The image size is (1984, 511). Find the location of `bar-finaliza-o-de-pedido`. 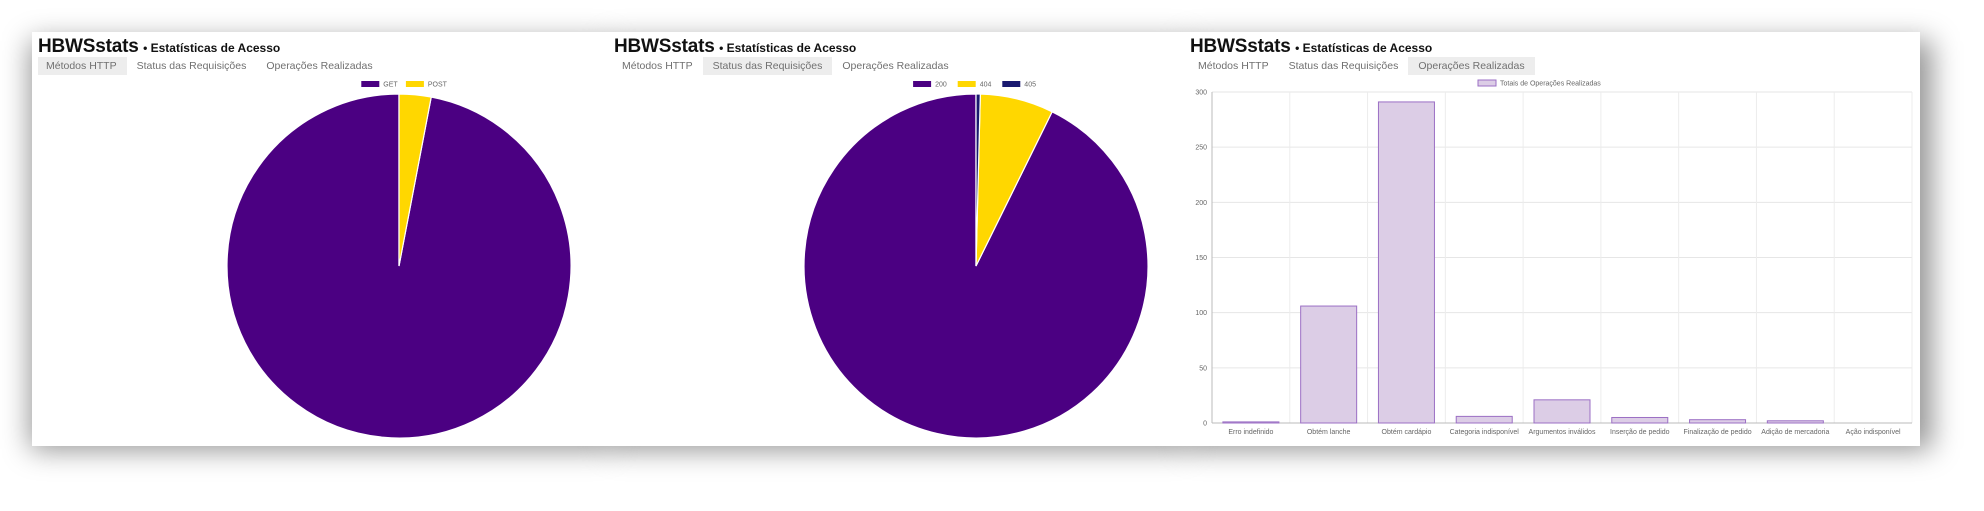

bar-finaliza-o-de-pedido is located at coordinates (1718, 421).